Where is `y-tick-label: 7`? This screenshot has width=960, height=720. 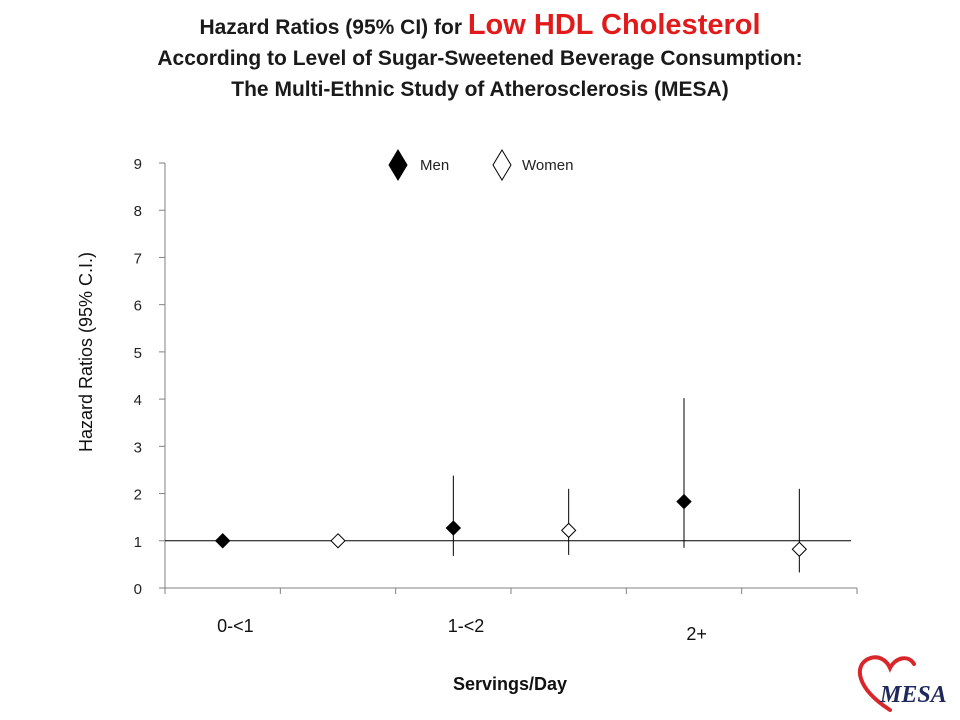 y-tick-label: 7 is located at coordinates (138, 258).